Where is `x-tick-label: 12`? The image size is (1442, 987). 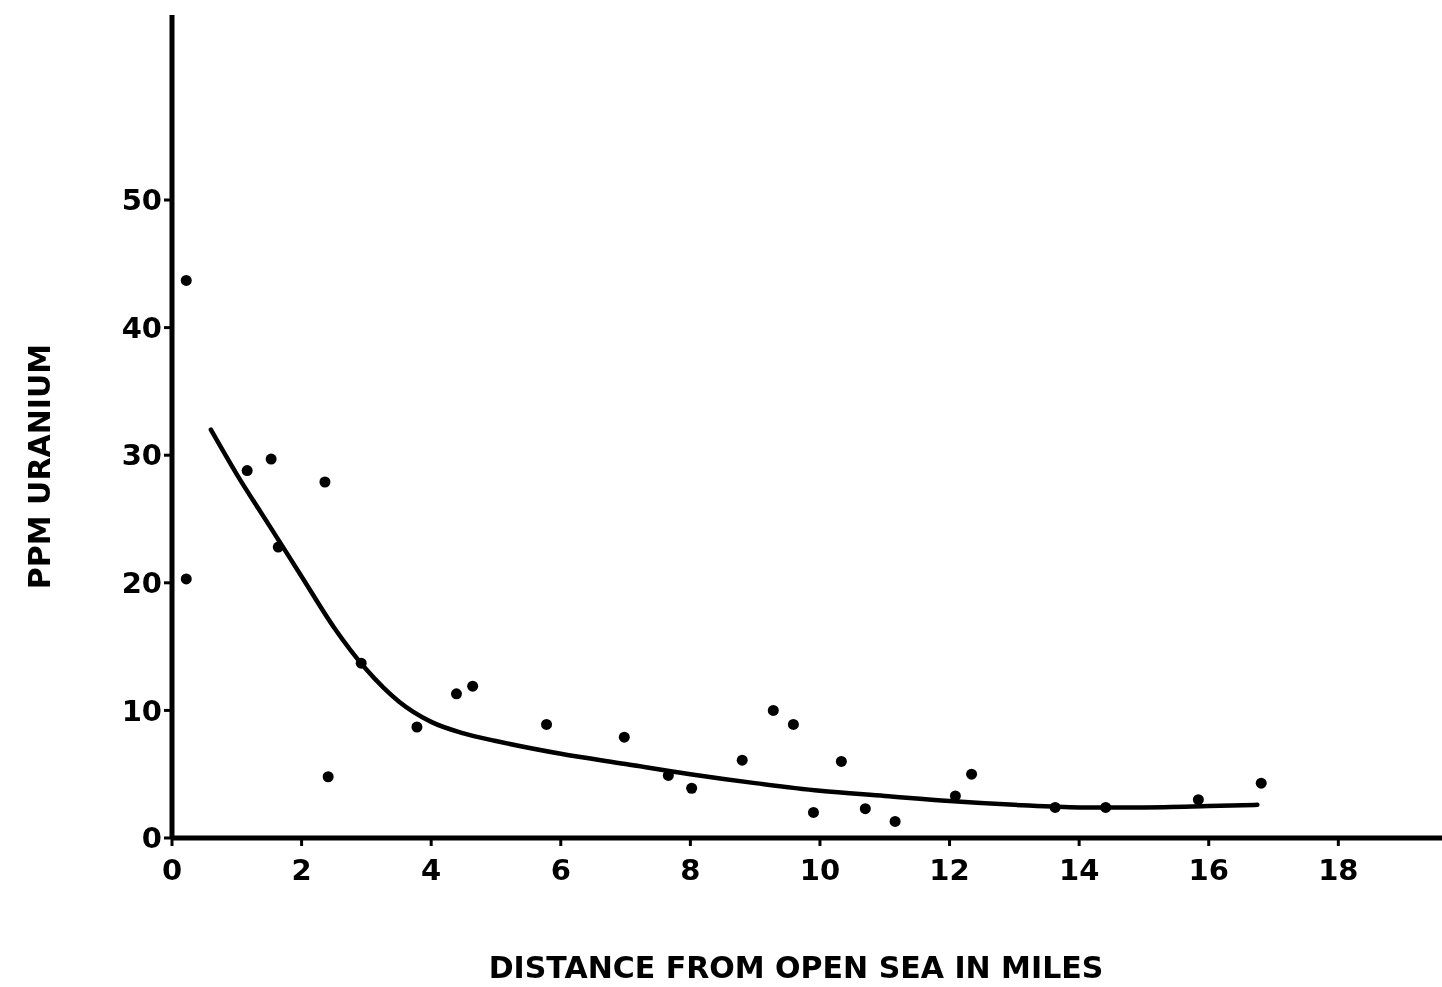
x-tick-label: 12 is located at coordinates (949, 870).